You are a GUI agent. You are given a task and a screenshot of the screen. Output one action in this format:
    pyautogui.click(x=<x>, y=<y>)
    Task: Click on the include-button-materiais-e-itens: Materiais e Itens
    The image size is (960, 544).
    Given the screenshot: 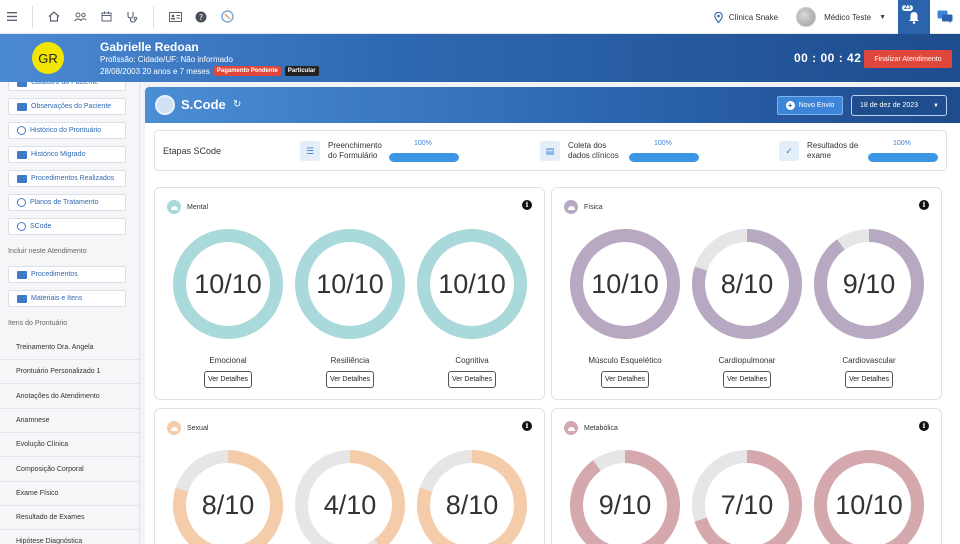 What is the action you would take?
    pyautogui.click(x=67, y=298)
    